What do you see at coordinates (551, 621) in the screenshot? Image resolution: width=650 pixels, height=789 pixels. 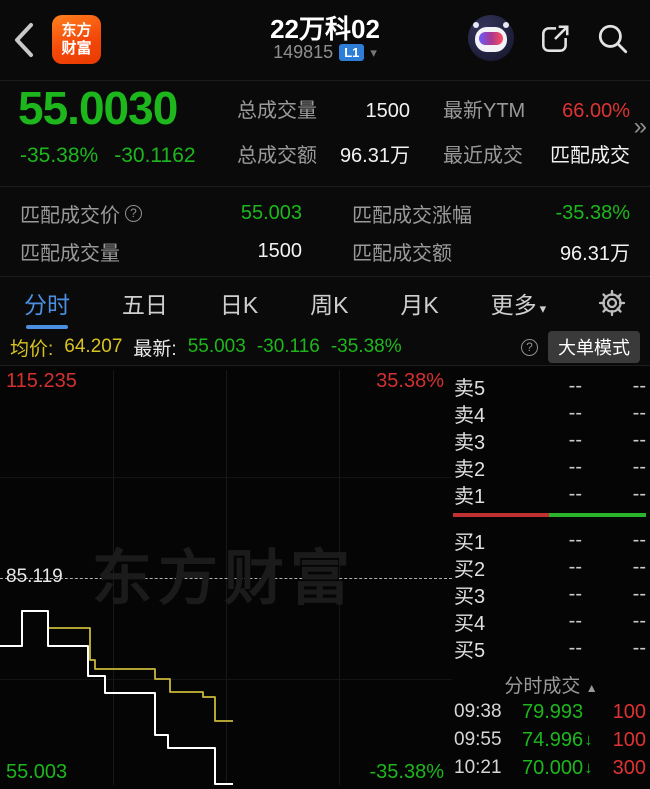 I see `buy-level-4: 买4 -- --` at bounding box center [551, 621].